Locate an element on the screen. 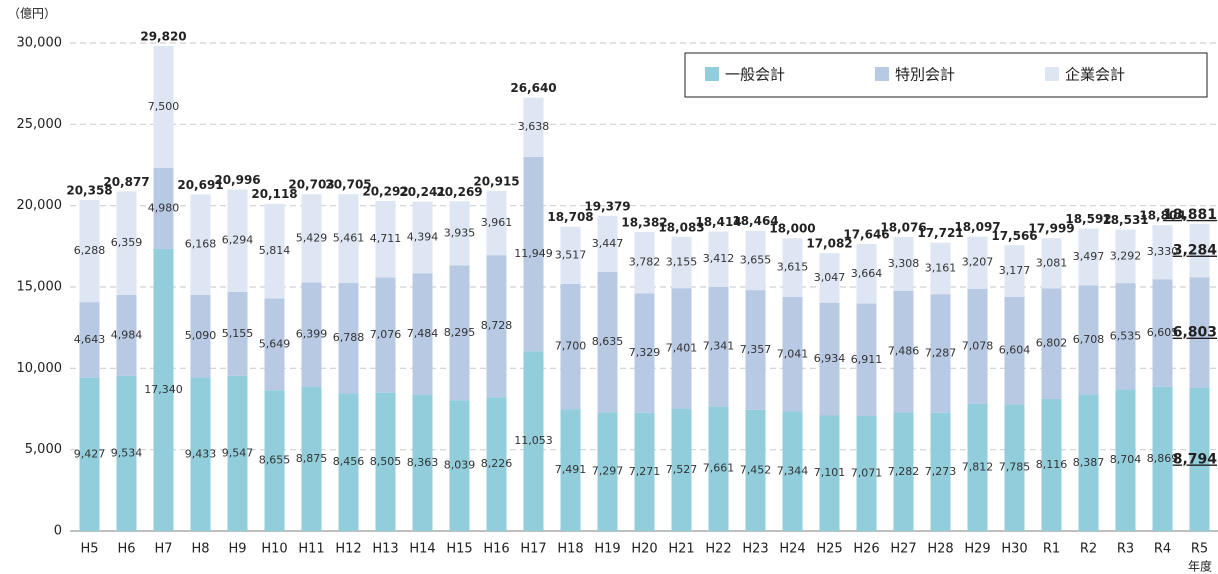 The width and height of the screenshot is (1218, 574). x-tick-label: H13 is located at coordinates (385, 549).